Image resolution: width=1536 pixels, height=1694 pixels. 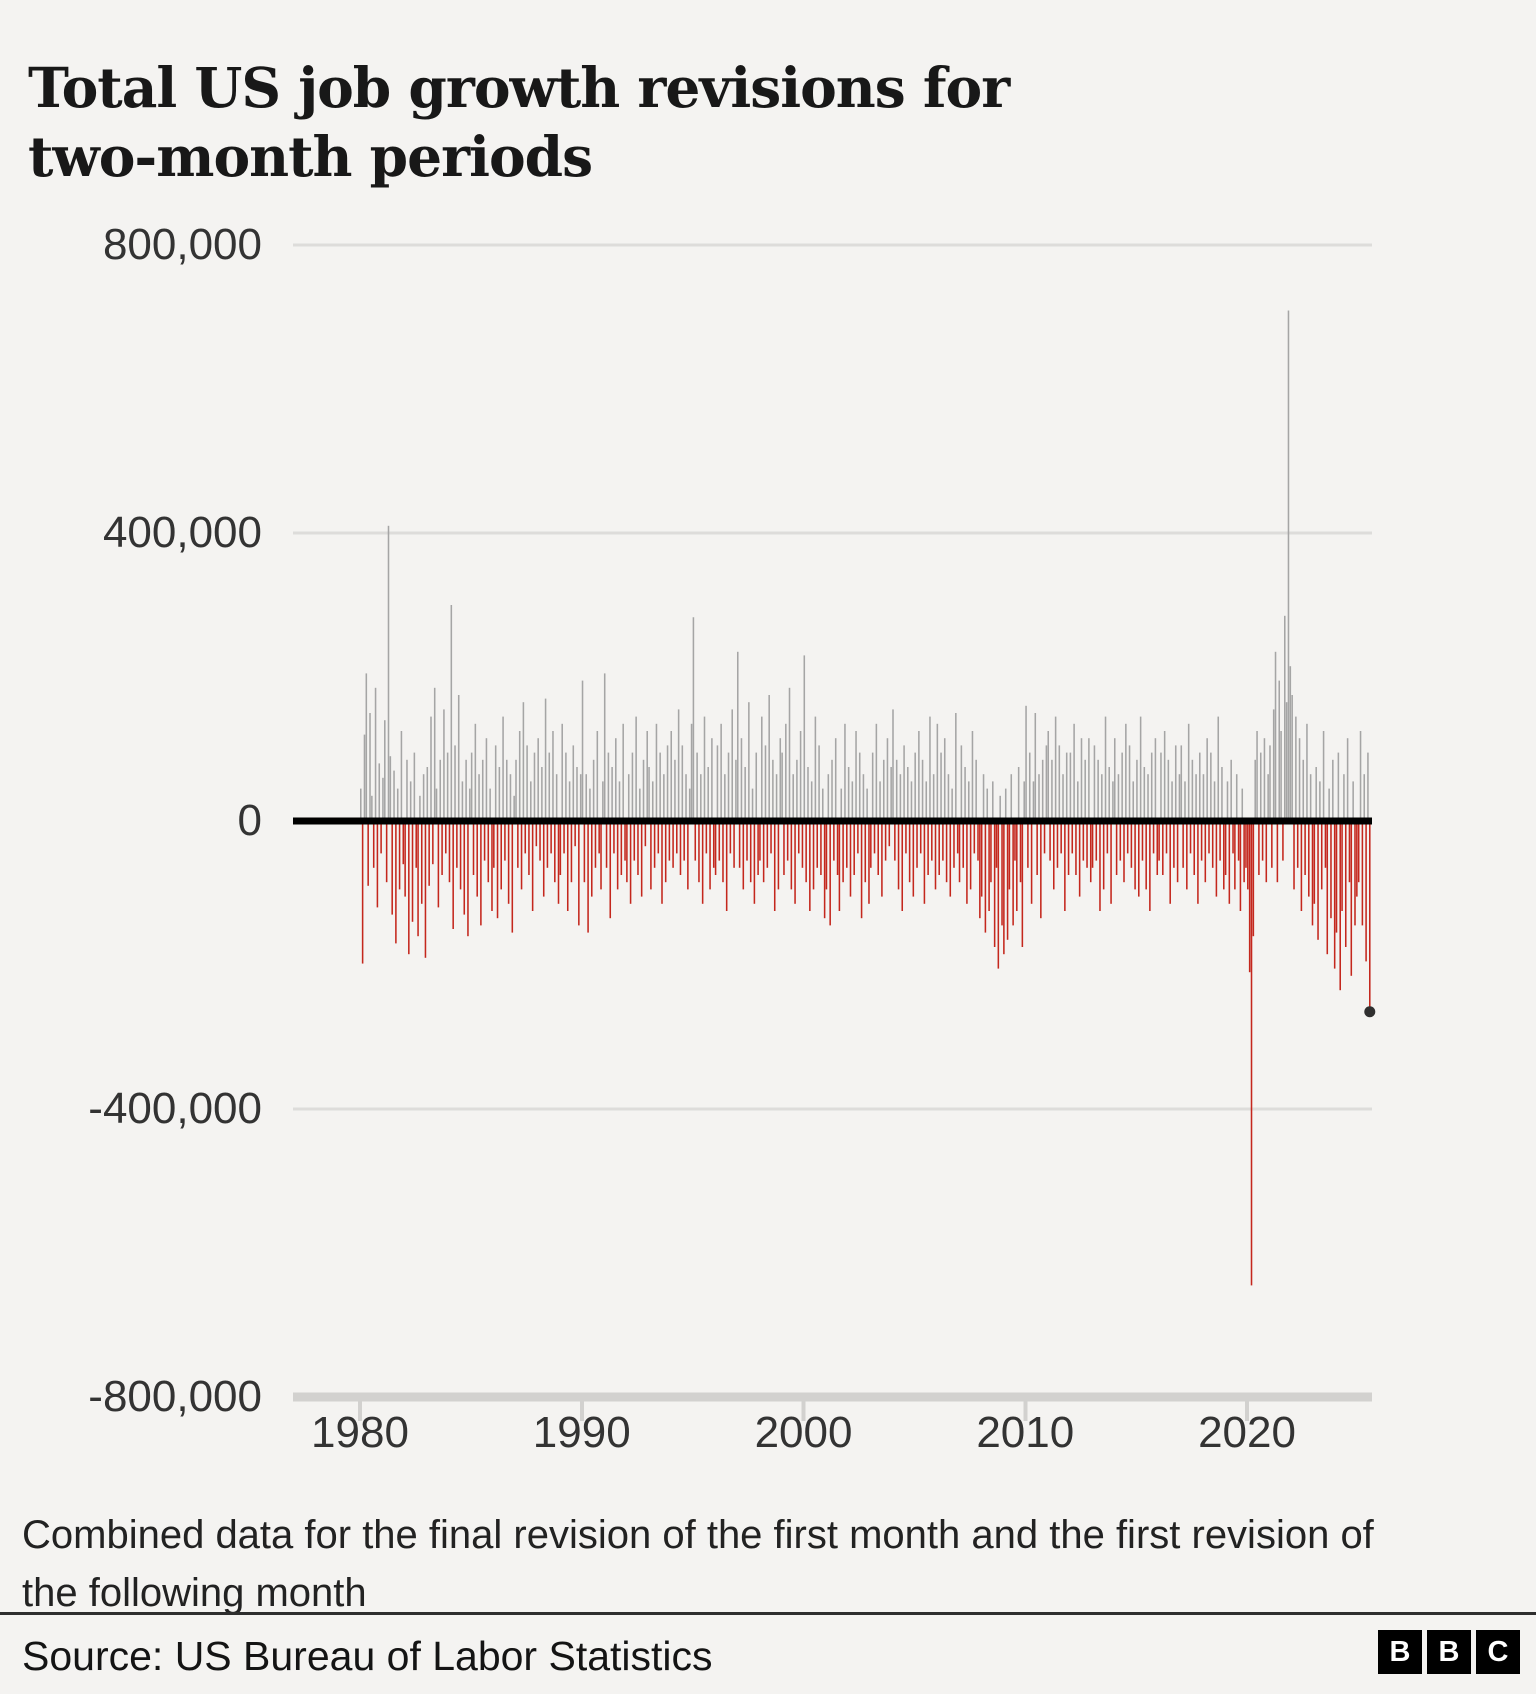 I want to click on y-tick-label: -400,000, so click(x=175, y=1108).